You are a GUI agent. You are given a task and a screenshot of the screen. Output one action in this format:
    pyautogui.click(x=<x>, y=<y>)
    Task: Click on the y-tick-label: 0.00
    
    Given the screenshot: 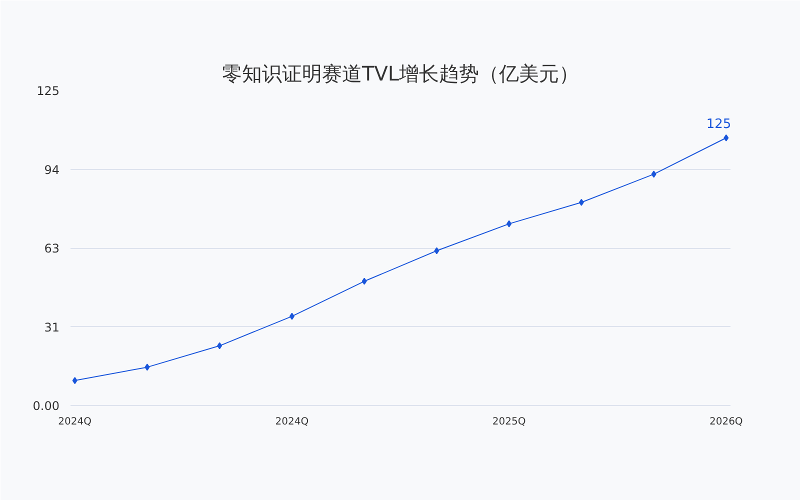 What is the action you would take?
    pyautogui.click(x=46, y=406)
    